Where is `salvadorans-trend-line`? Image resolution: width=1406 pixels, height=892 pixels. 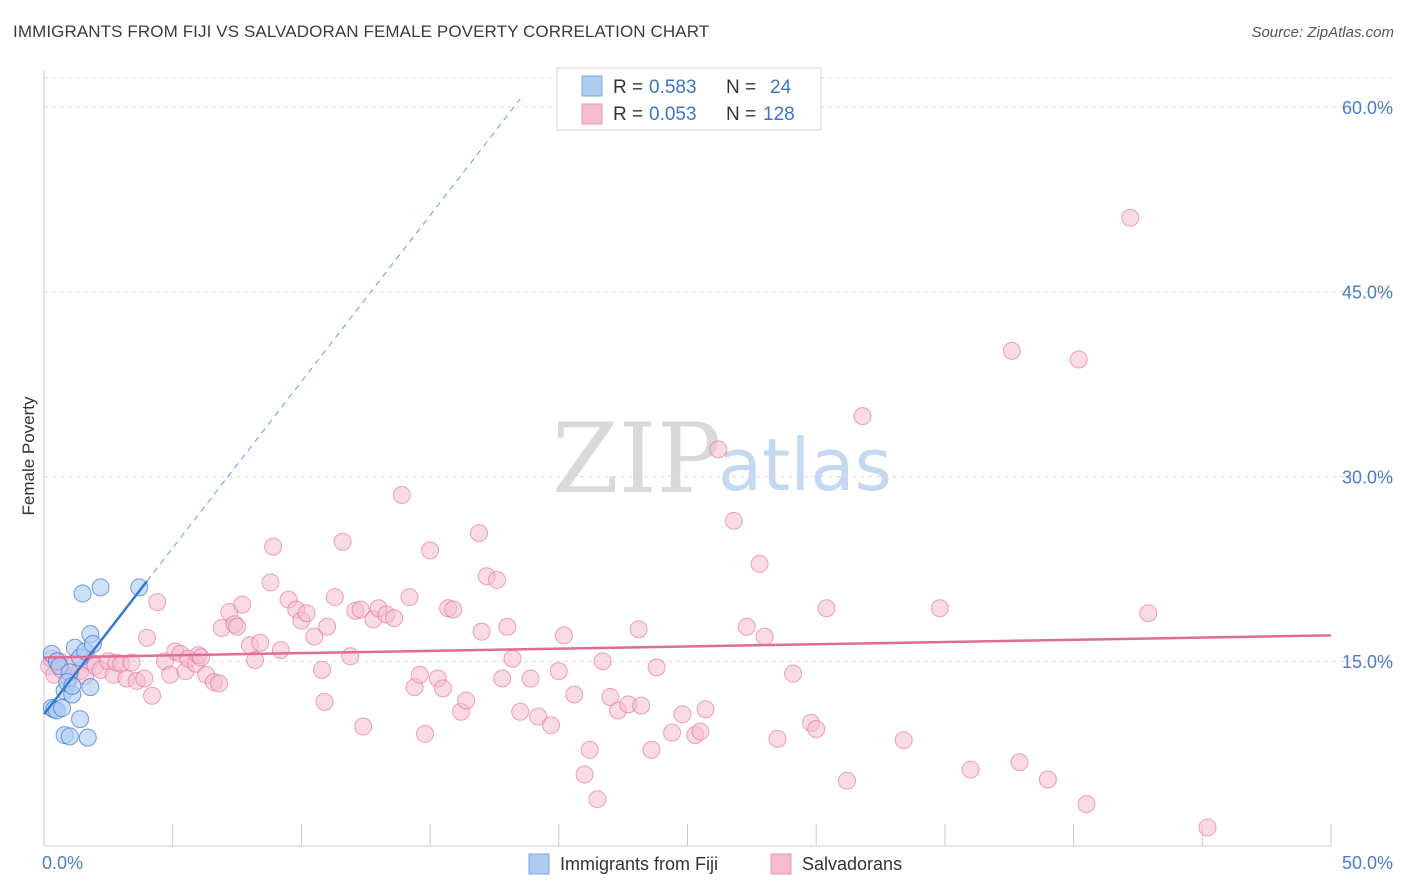 salvadorans-trend-line is located at coordinates (687, 646).